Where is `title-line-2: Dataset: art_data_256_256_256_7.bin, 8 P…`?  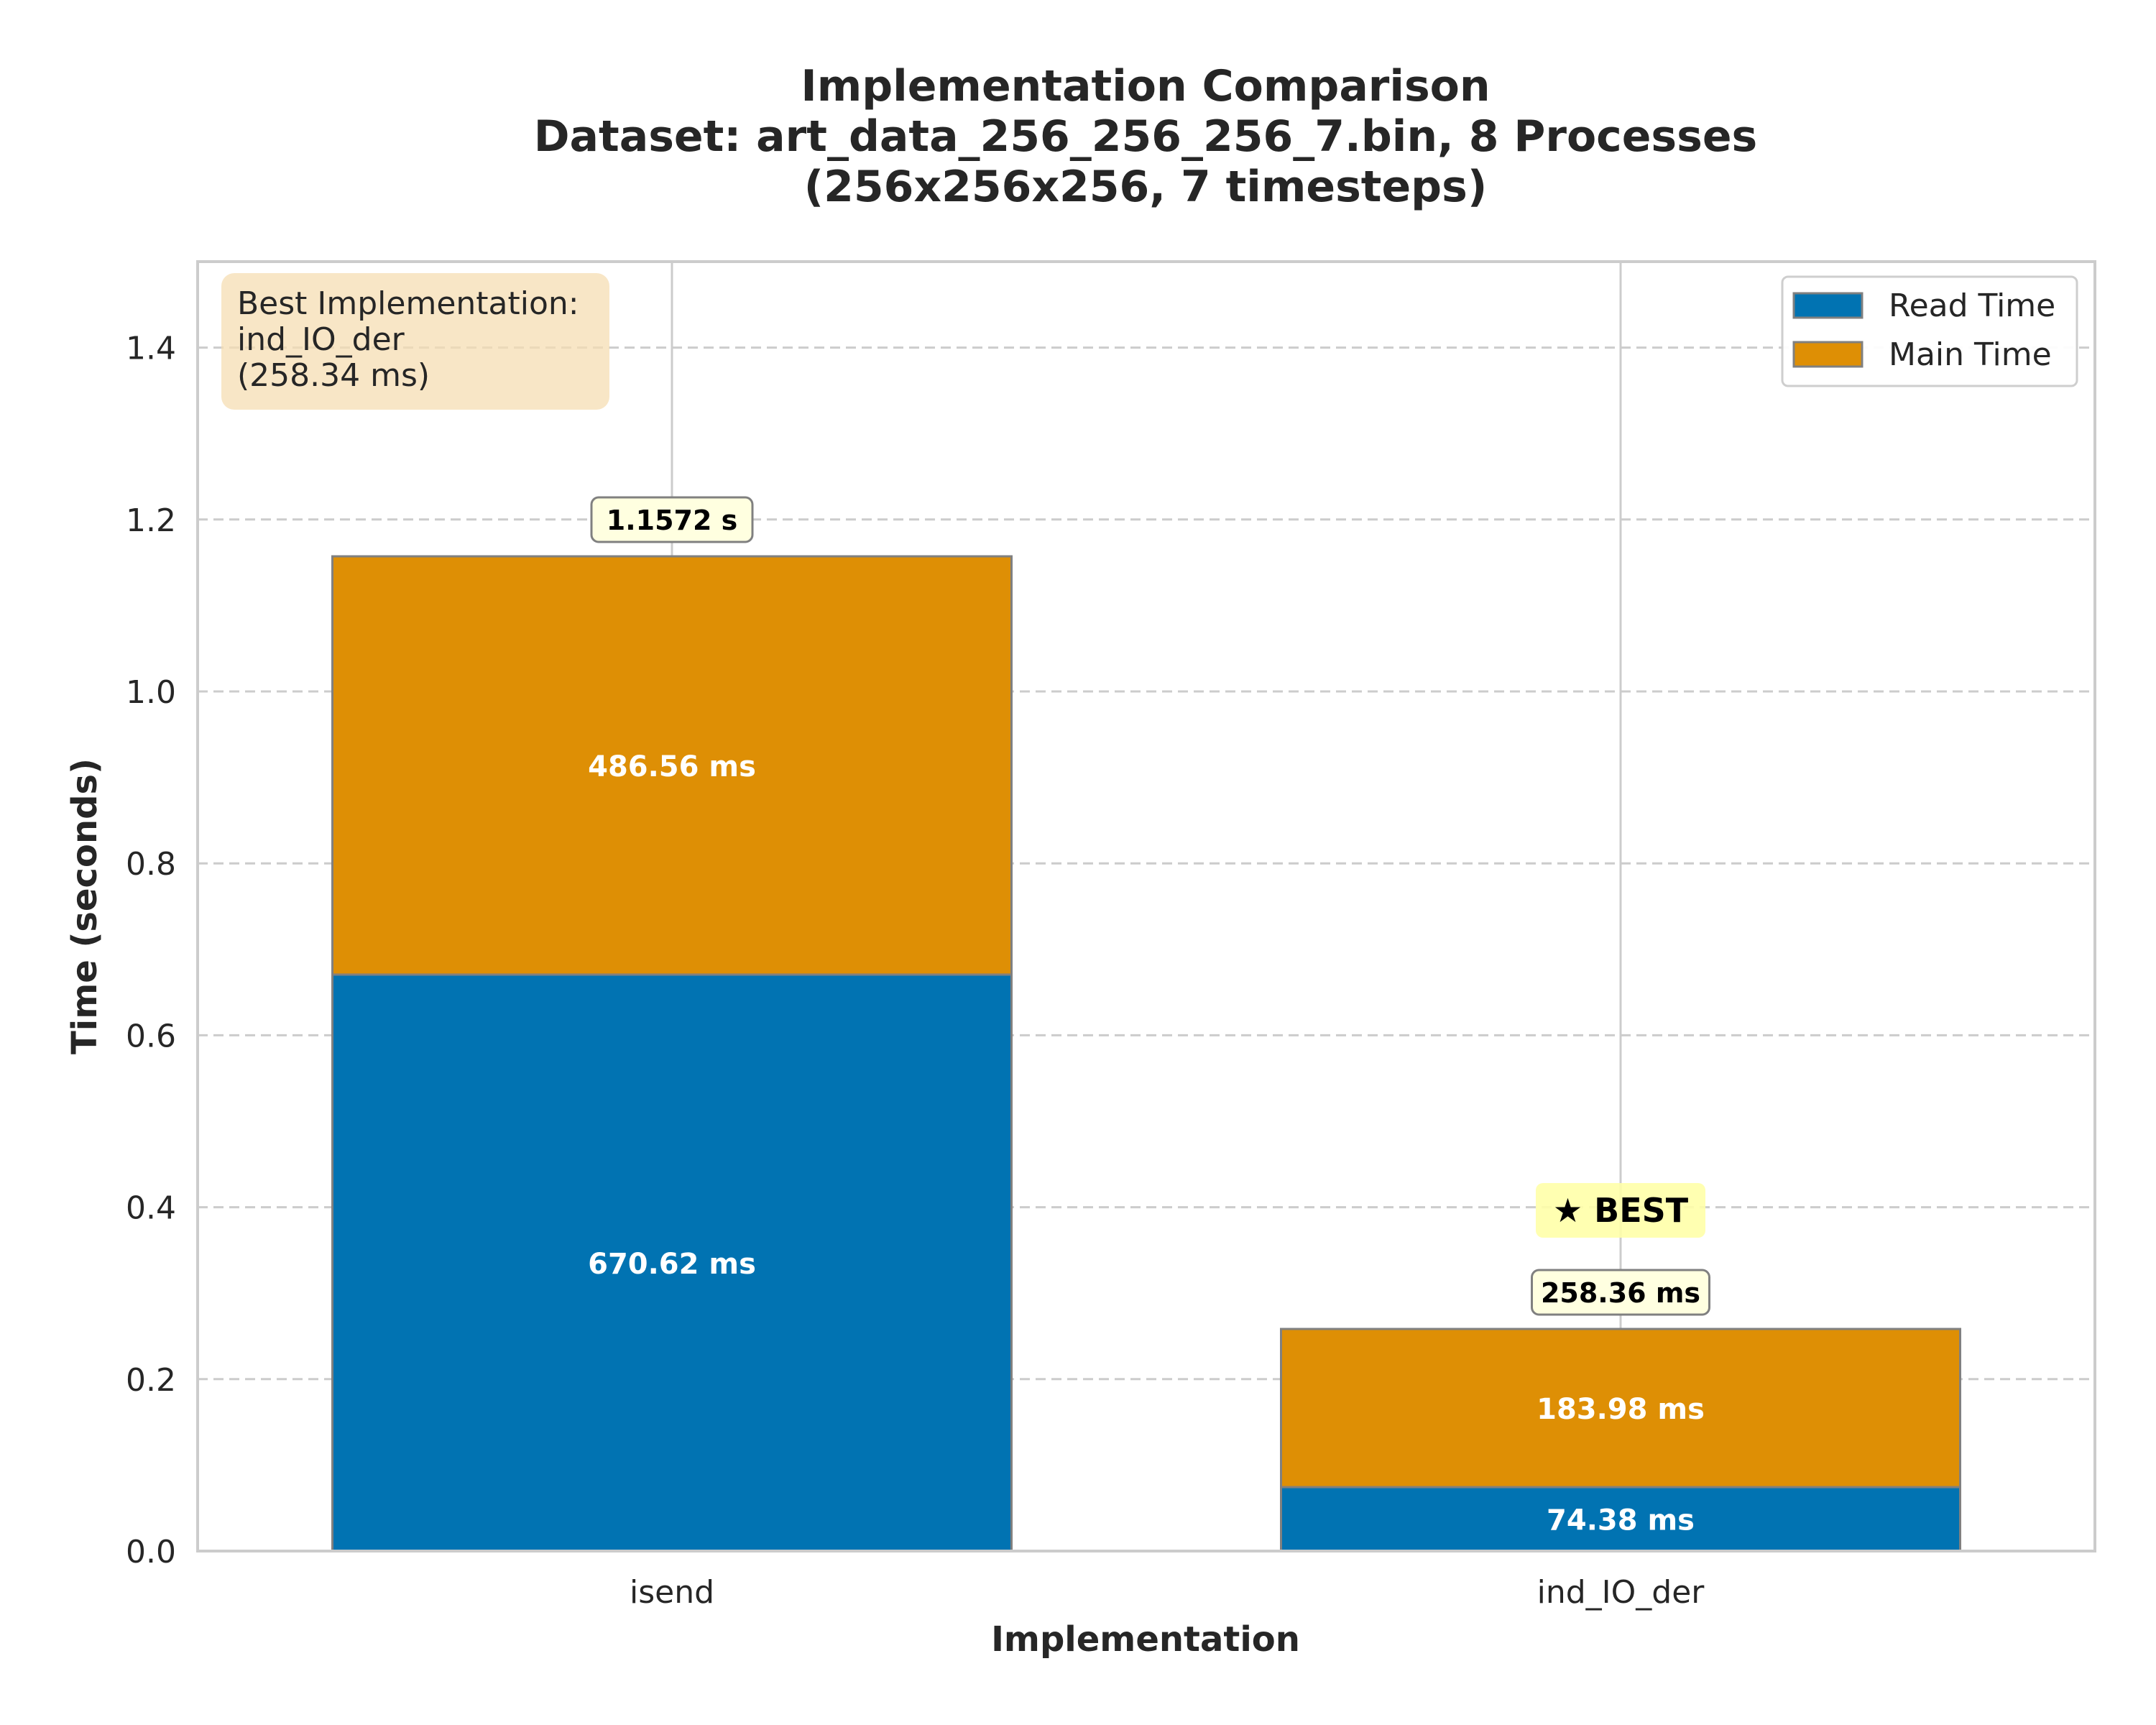
title-line-2: Dataset: art_data_256_256_256_7.bin, 8 P… is located at coordinates (1146, 136).